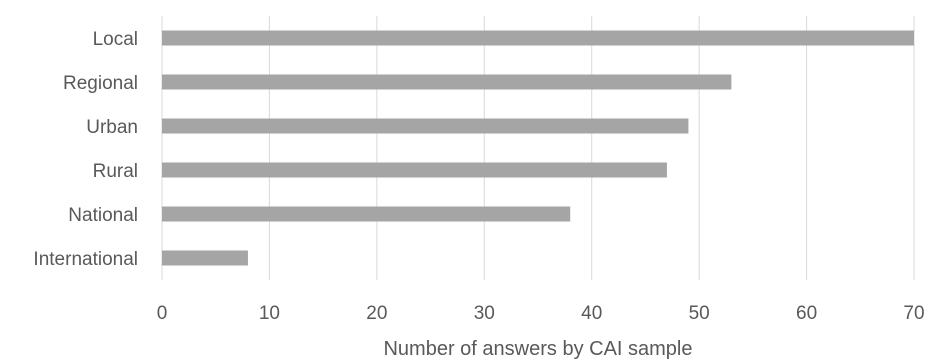 This screenshot has height=361, width=929. I want to click on x-tick-label: 60, so click(806, 313).